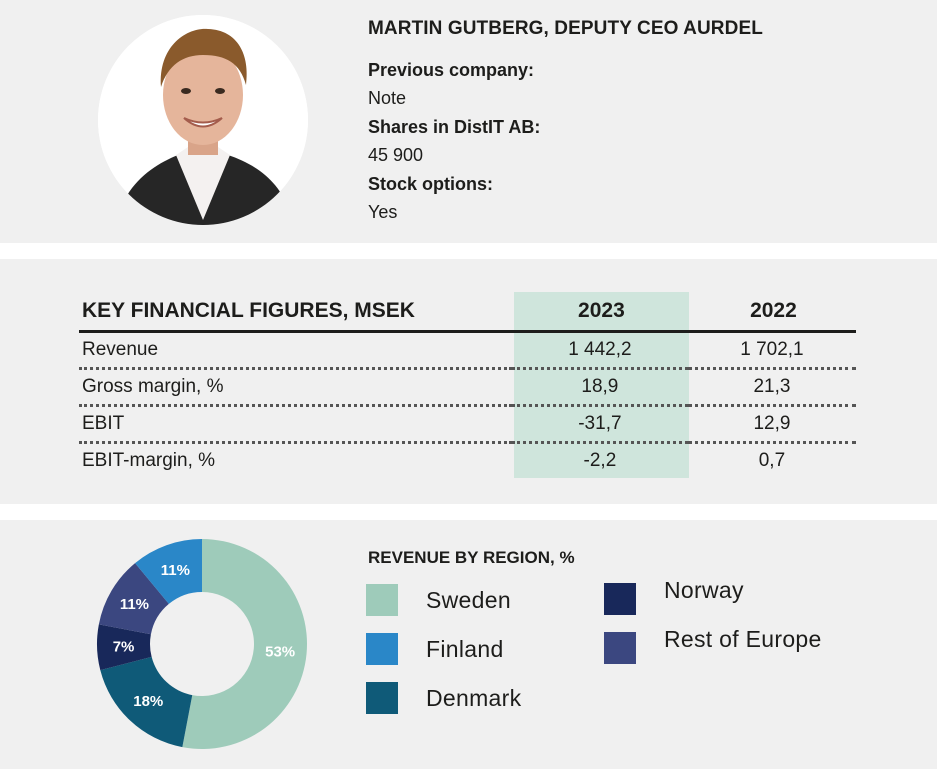  What do you see at coordinates (471, 557) in the screenshot?
I see `chart-title: REVENUE BY REGION, %` at bounding box center [471, 557].